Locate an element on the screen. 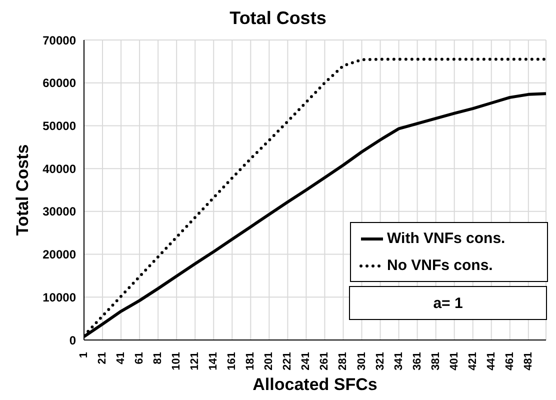  x-tick-label: 301 is located at coordinates (362, 361).